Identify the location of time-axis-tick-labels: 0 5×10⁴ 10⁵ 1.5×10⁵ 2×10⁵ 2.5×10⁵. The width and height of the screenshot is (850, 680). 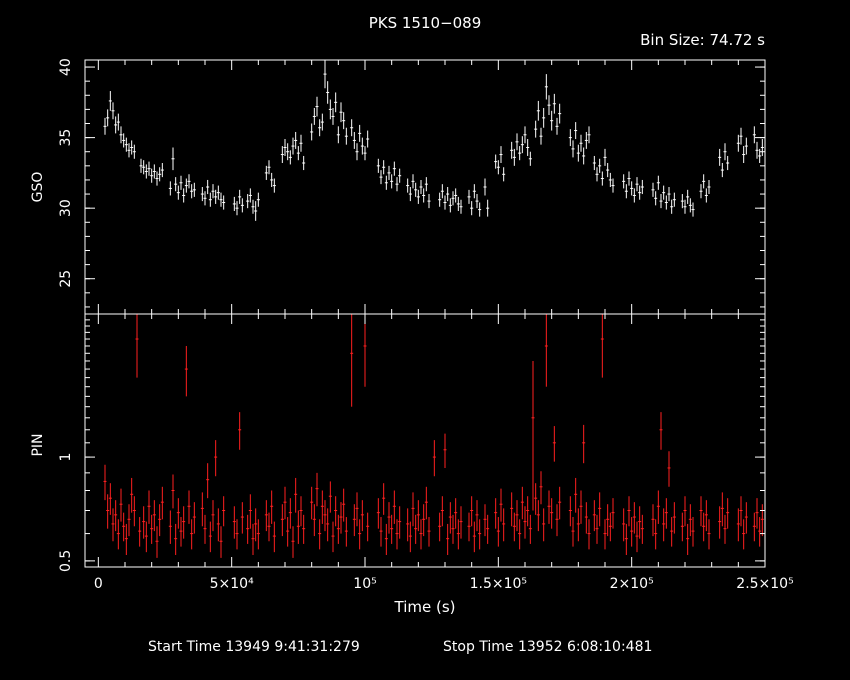
(444, 584).